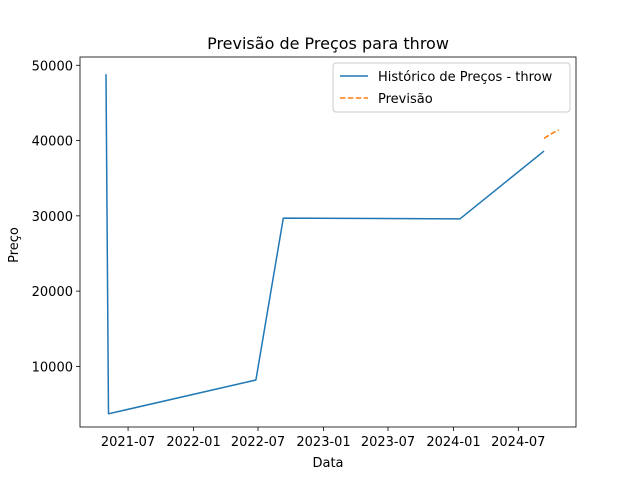  What do you see at coordinates (52, 142) in the screenshot?
I see `y-tick-label-3: 40000` at bounding box center [52, 142].